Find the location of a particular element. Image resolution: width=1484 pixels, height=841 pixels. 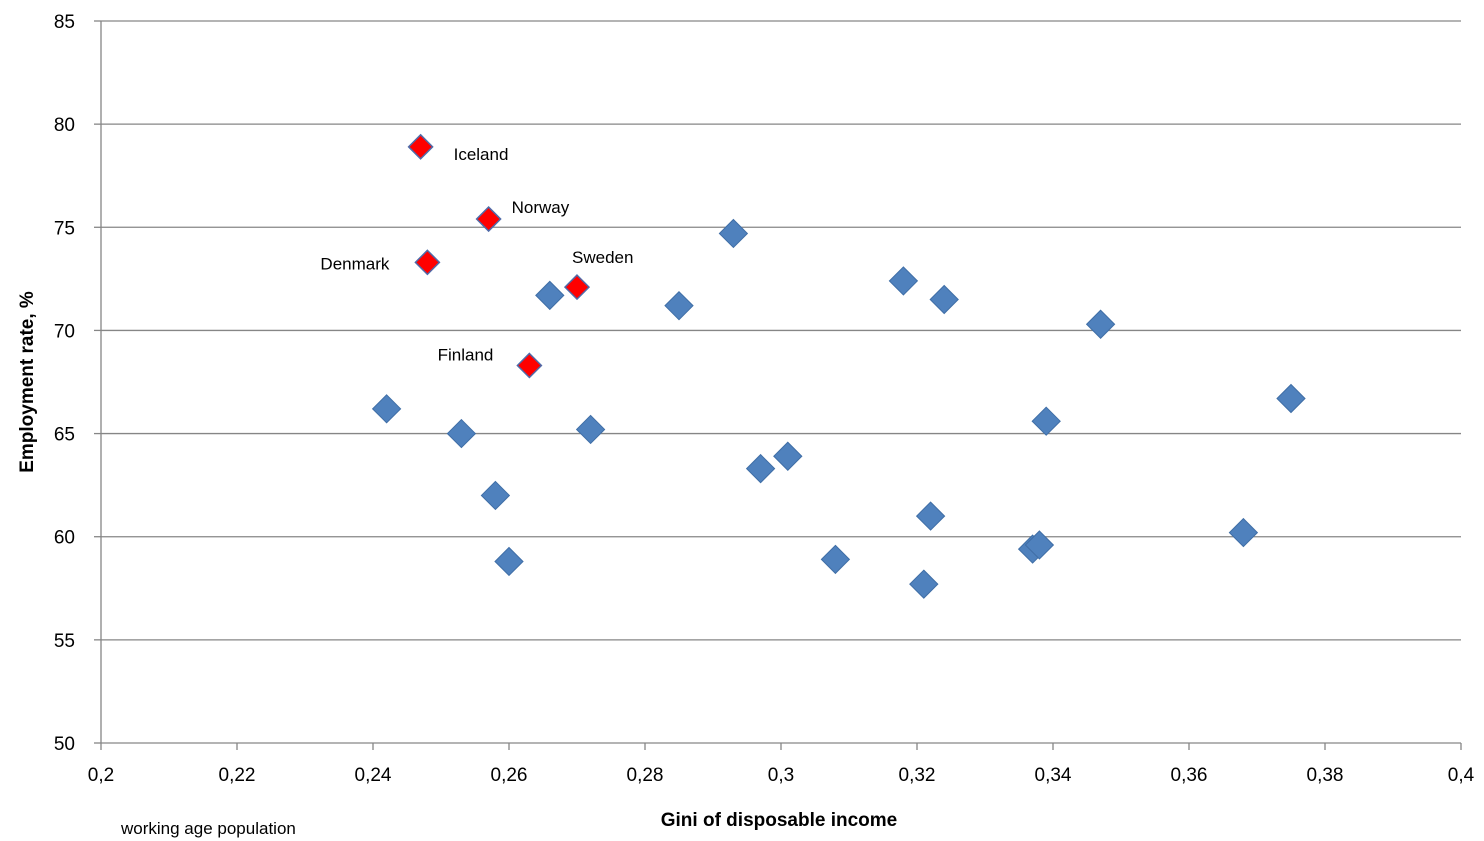

y-tick-label: 80 is located at coordinates (64, 125).